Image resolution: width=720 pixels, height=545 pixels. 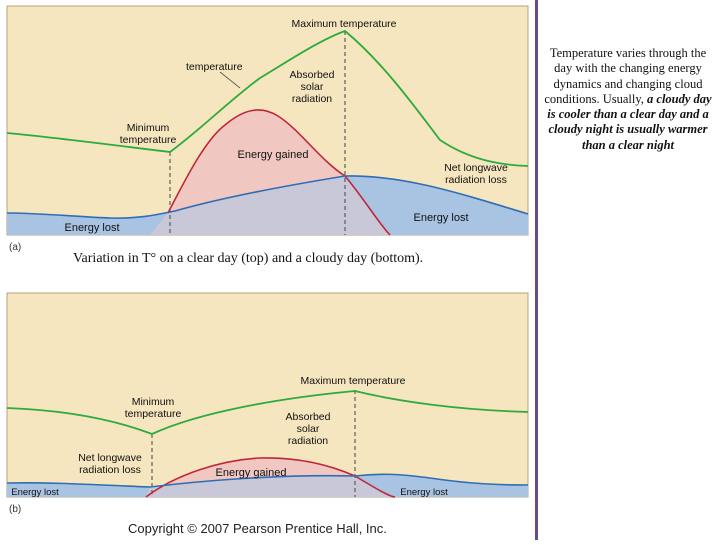 I want to click on panel-b-solar-line, so click(x=270, y=477).